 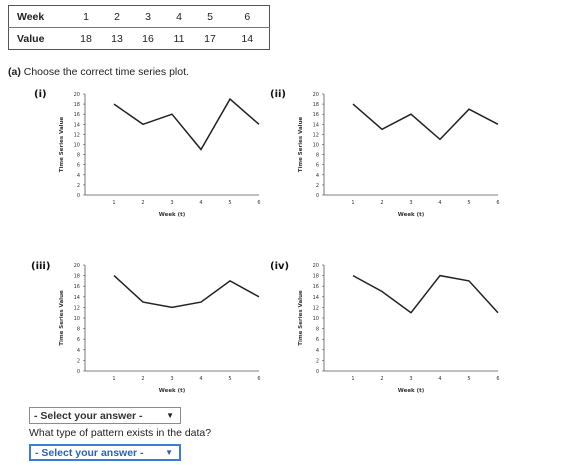 I want to click on plot-answer-select: - Select your answer - ▼, so click(x=105, y=415).